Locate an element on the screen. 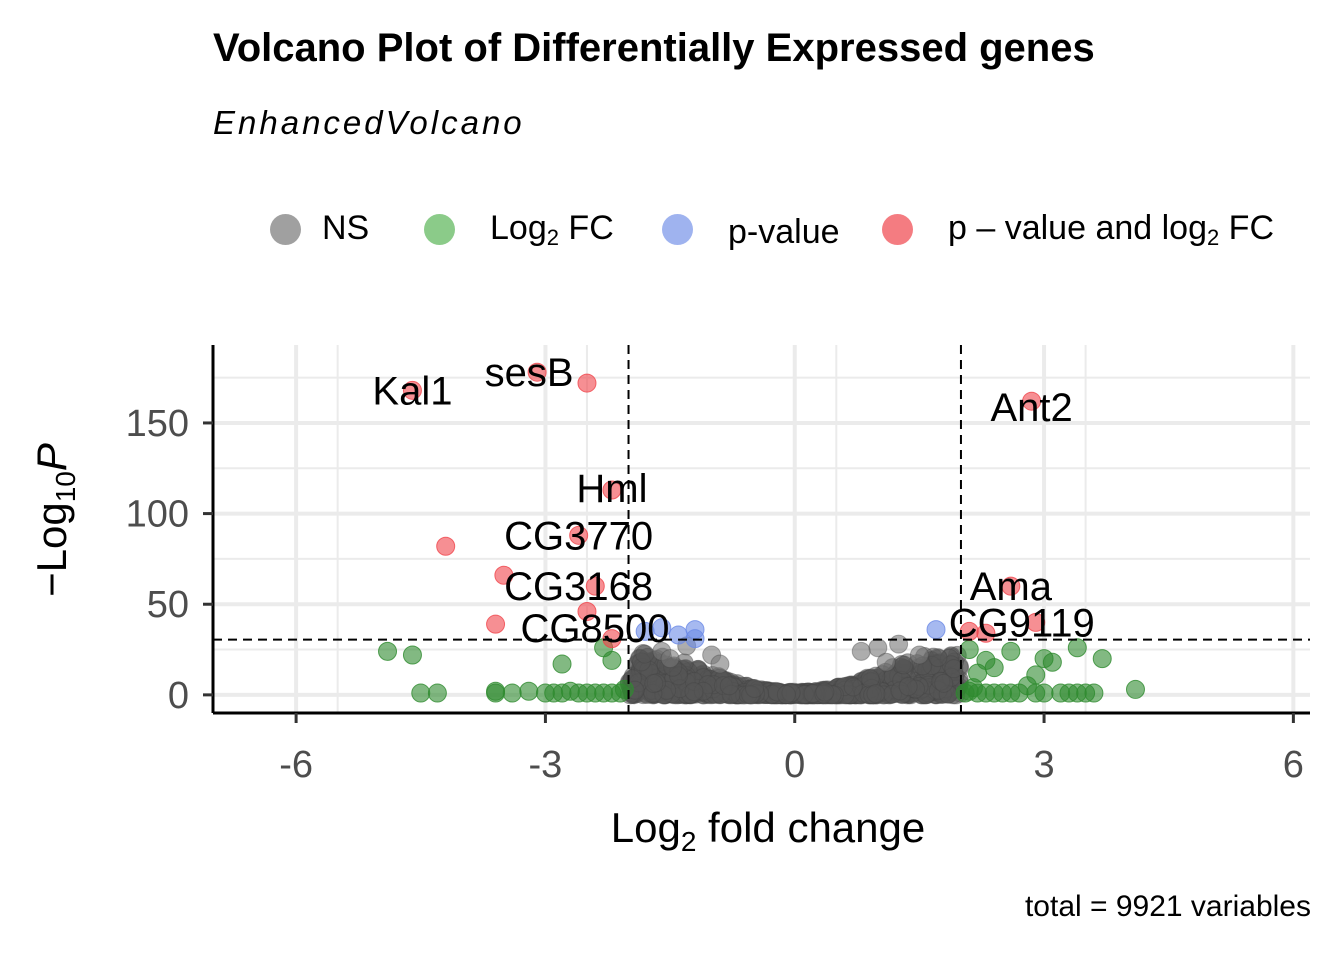 Image resolution: width=1344 pixels, height=960 pixels. legend-label-pvalue-and-log2fc: p – value and log2 FC is located at coordinates (1111, 229).